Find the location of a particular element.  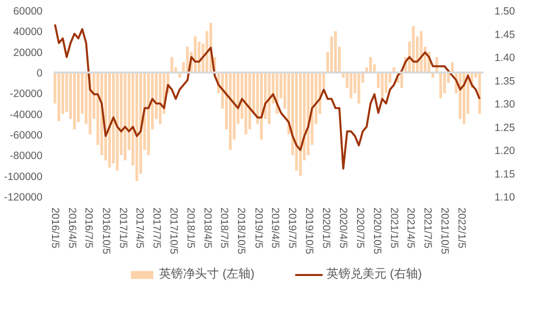

y-tick-label: -80000 is located at coordinates (26, 156).